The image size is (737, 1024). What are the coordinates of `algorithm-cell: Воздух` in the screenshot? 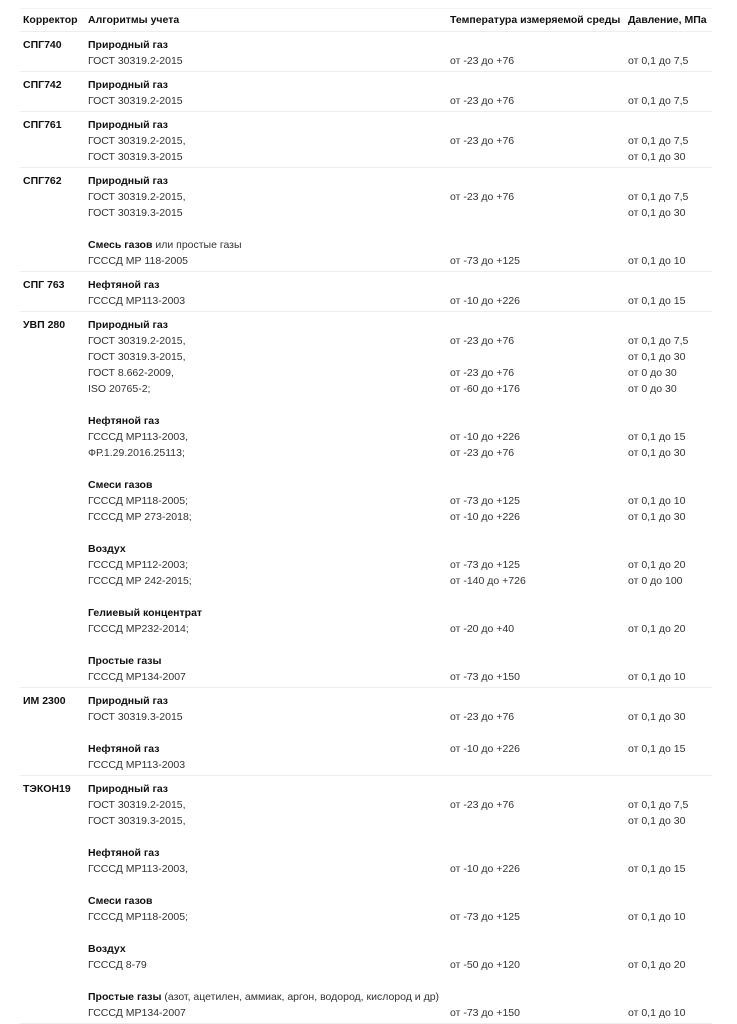 It's located at (269, 549).